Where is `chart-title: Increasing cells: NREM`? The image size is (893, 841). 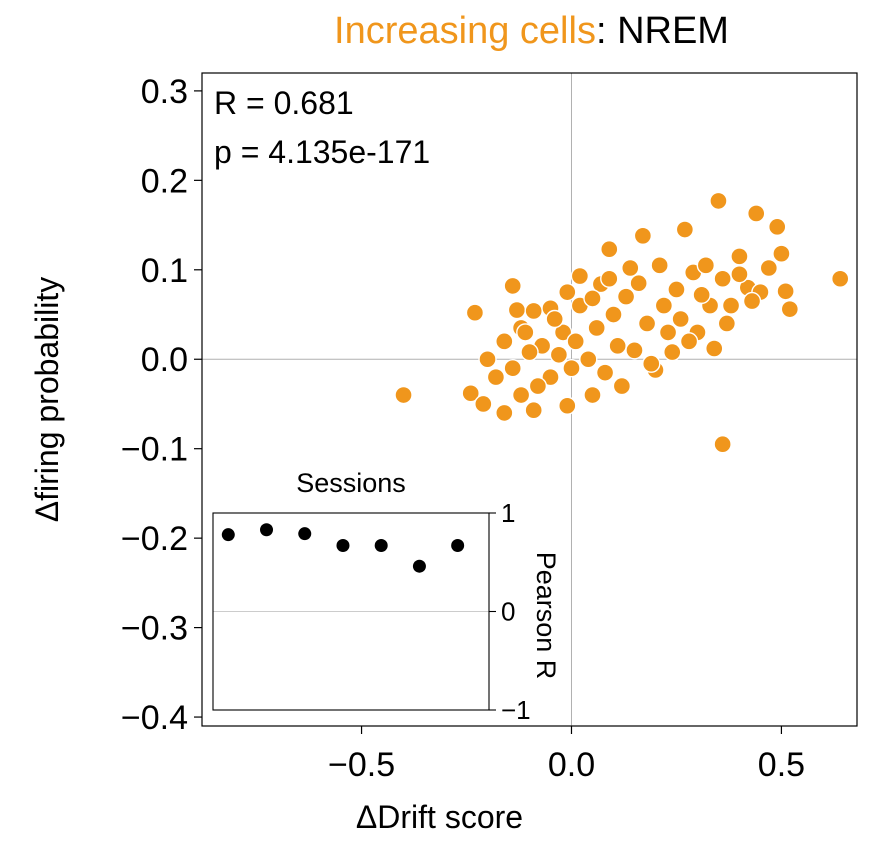 chart-title: Increasing cells: NREM is located at coordinates (489, 31).